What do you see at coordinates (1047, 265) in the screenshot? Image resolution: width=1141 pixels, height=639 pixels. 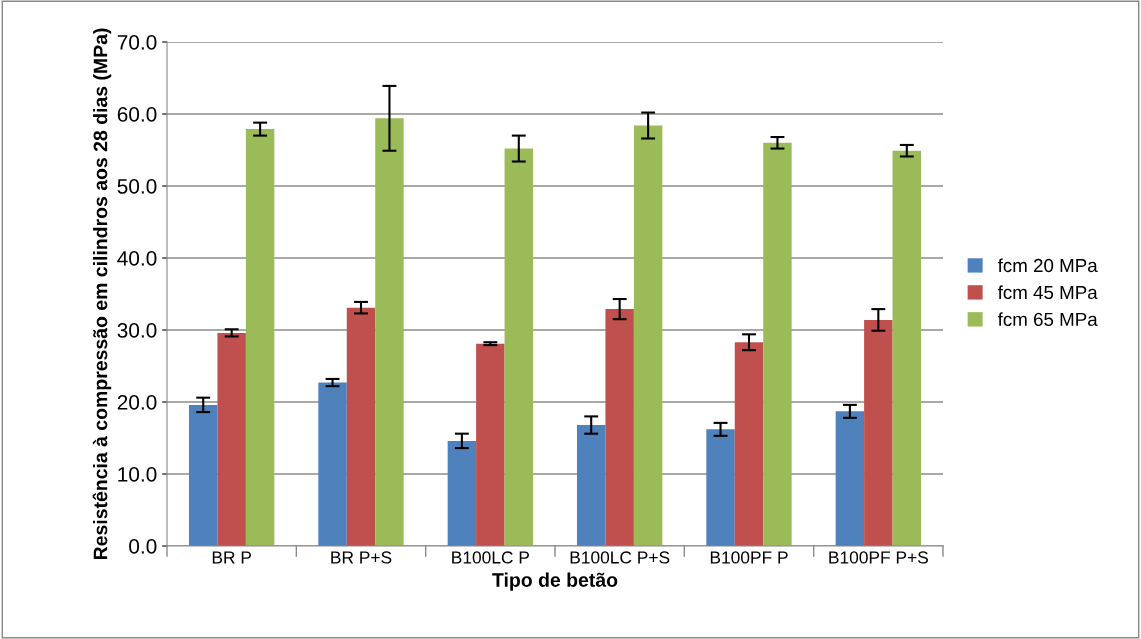 I see `legend-label: fcm 20 MPa` at bounding box center [1047, 265].